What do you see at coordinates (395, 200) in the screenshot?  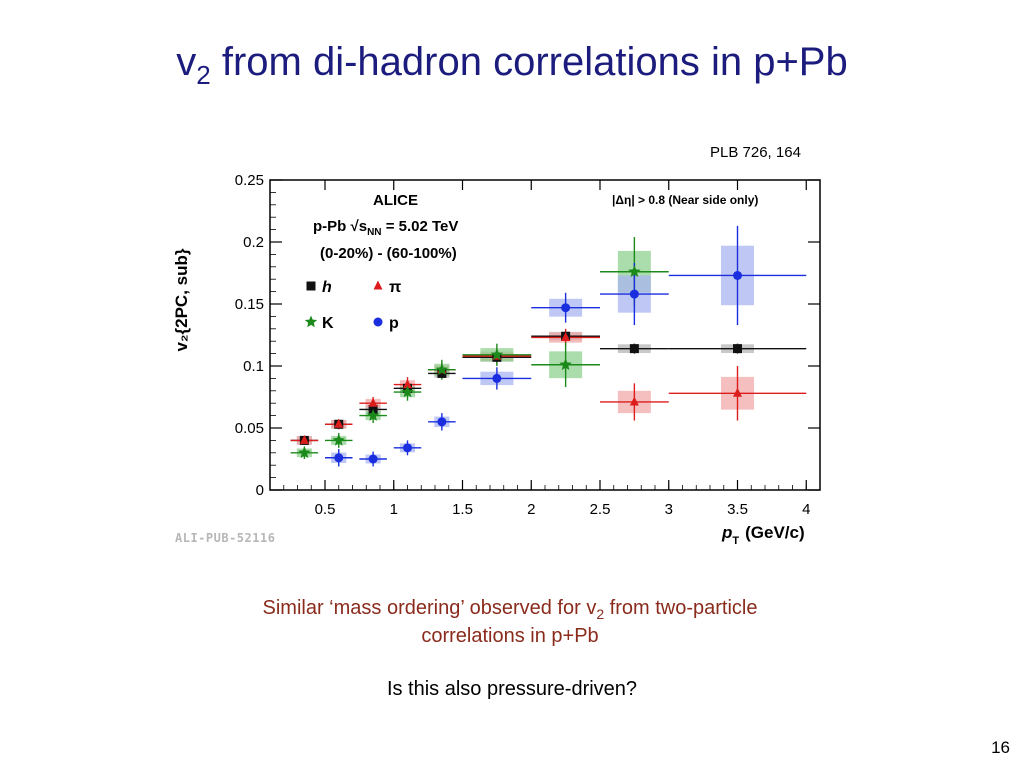 I see `experiment-label: ALICE` at bounding box center [395, 200].